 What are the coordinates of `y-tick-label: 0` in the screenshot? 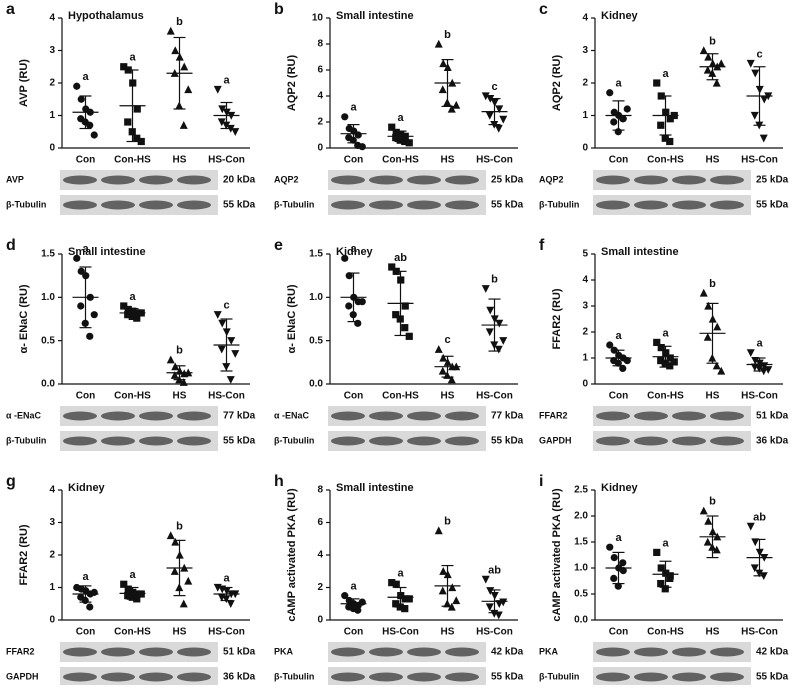 It's located at (52, 148).